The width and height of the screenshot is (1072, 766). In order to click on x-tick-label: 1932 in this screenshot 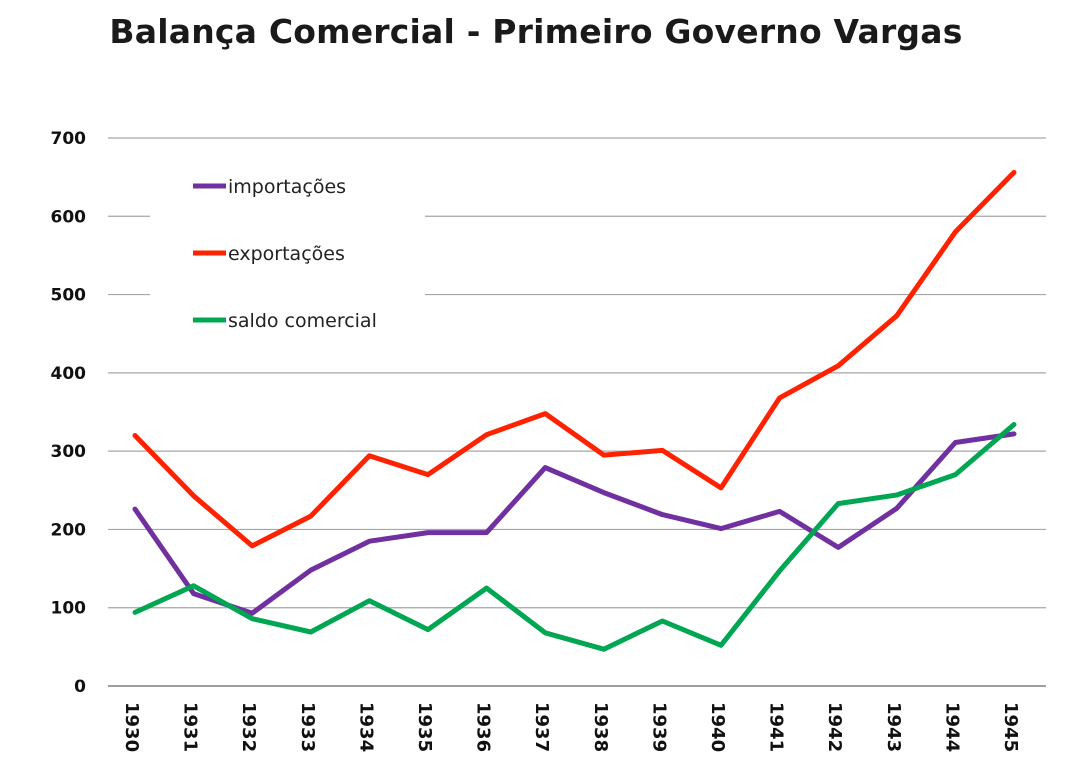, I will do `click(248, 727)`.